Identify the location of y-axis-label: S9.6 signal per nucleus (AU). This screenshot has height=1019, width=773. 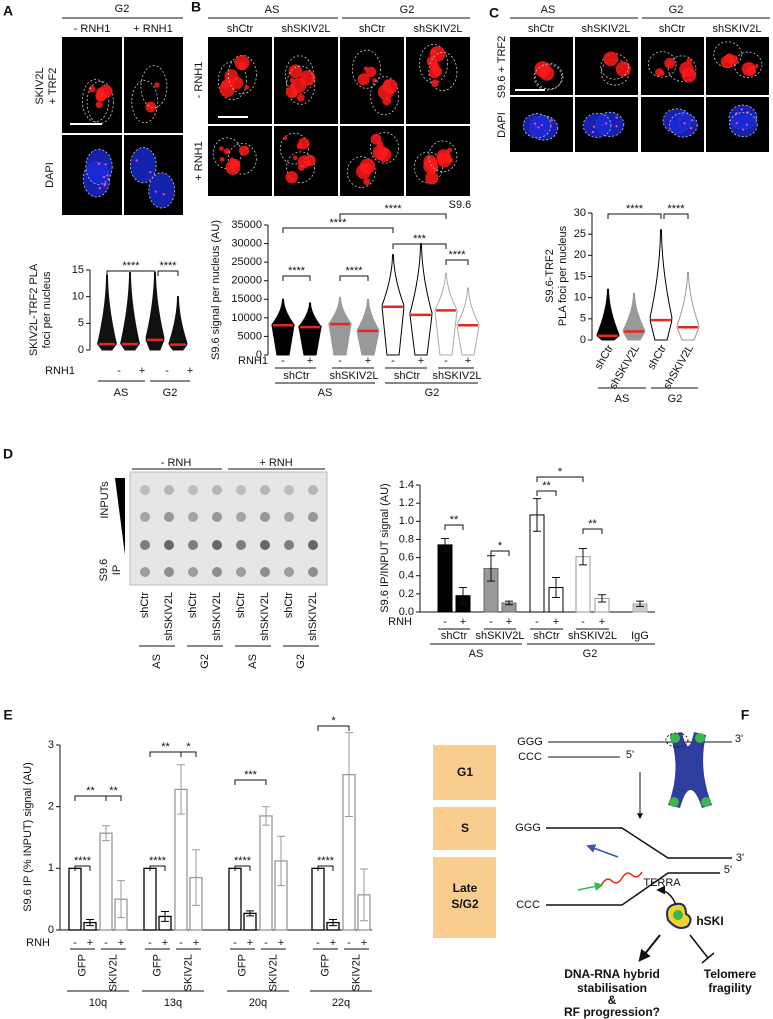
(216, 290).